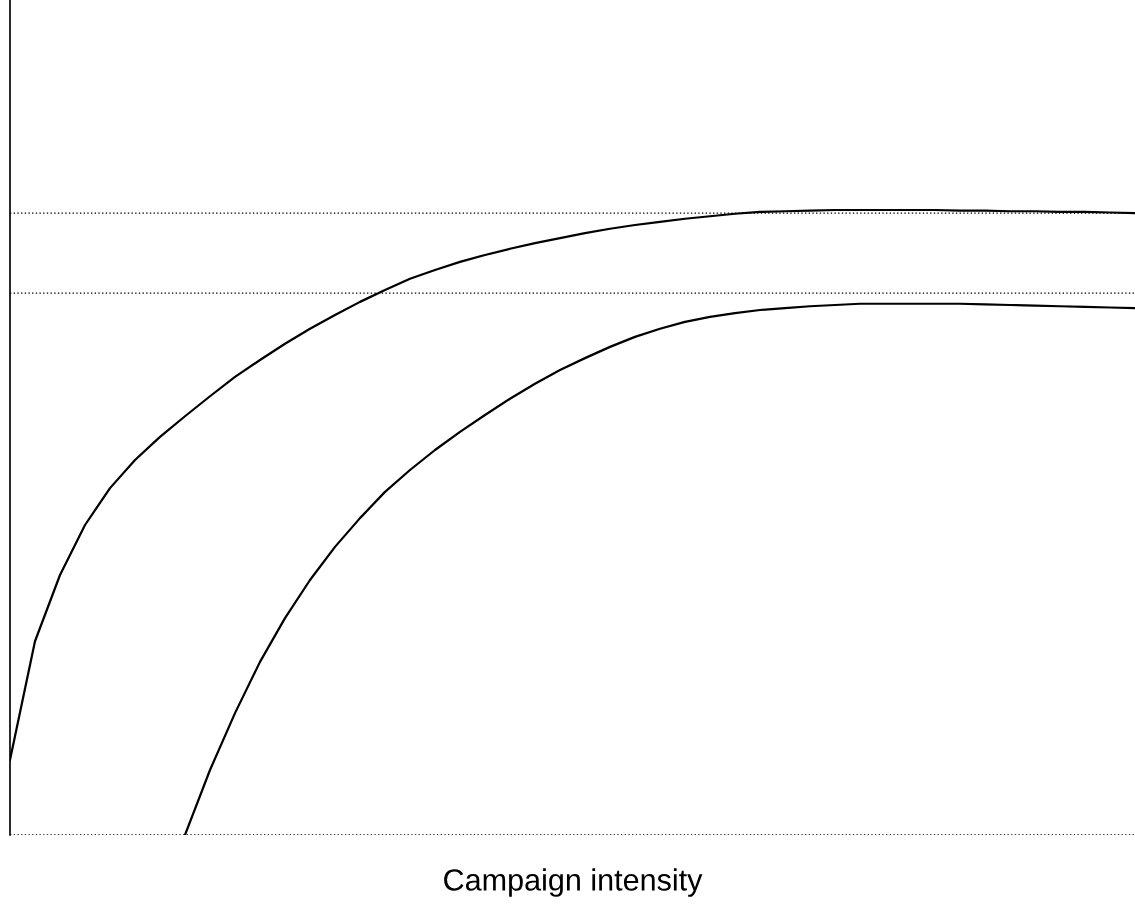 This screenshot has width=1135, height=924. I want to click on x-axis-title: Campaign intensity, so click(573, 882).